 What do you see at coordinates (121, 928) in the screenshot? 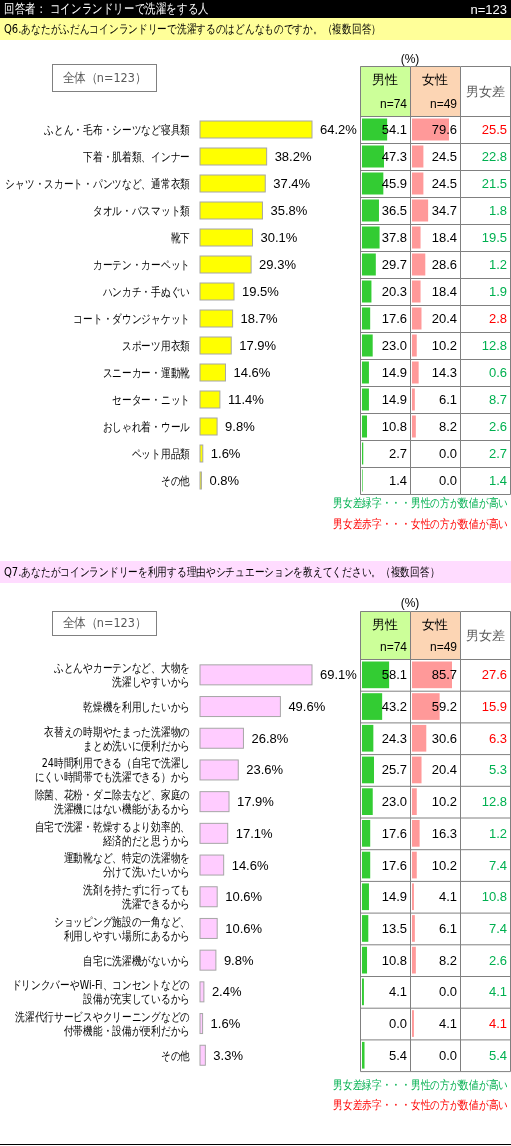
I see `y-tick-label: ショッピング施設の一角など、利用しやすい場所にあるから` at bounding box center [121, 928].